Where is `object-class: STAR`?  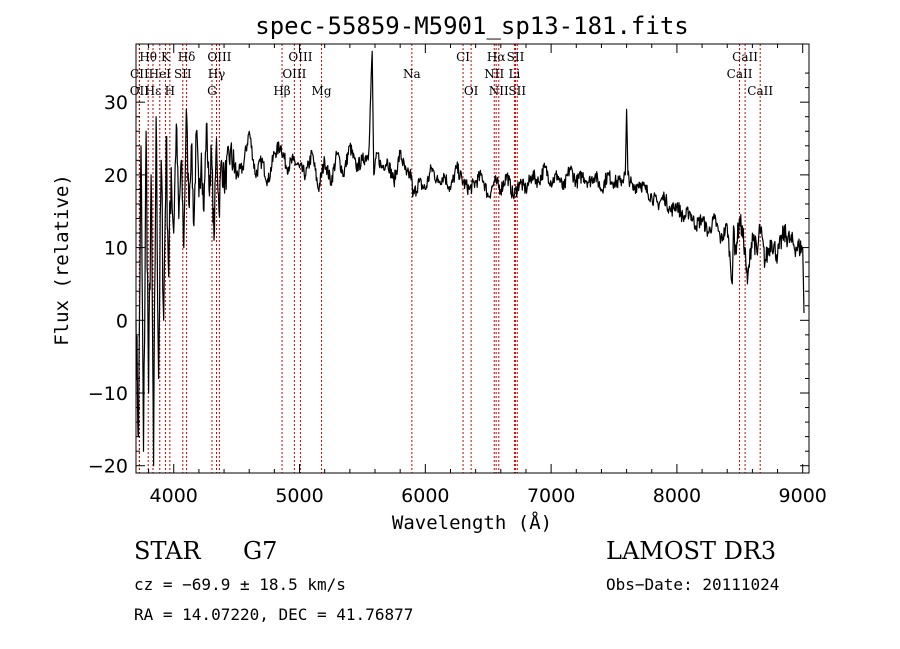
object-class: STAR is located at coordinates (167, 551).